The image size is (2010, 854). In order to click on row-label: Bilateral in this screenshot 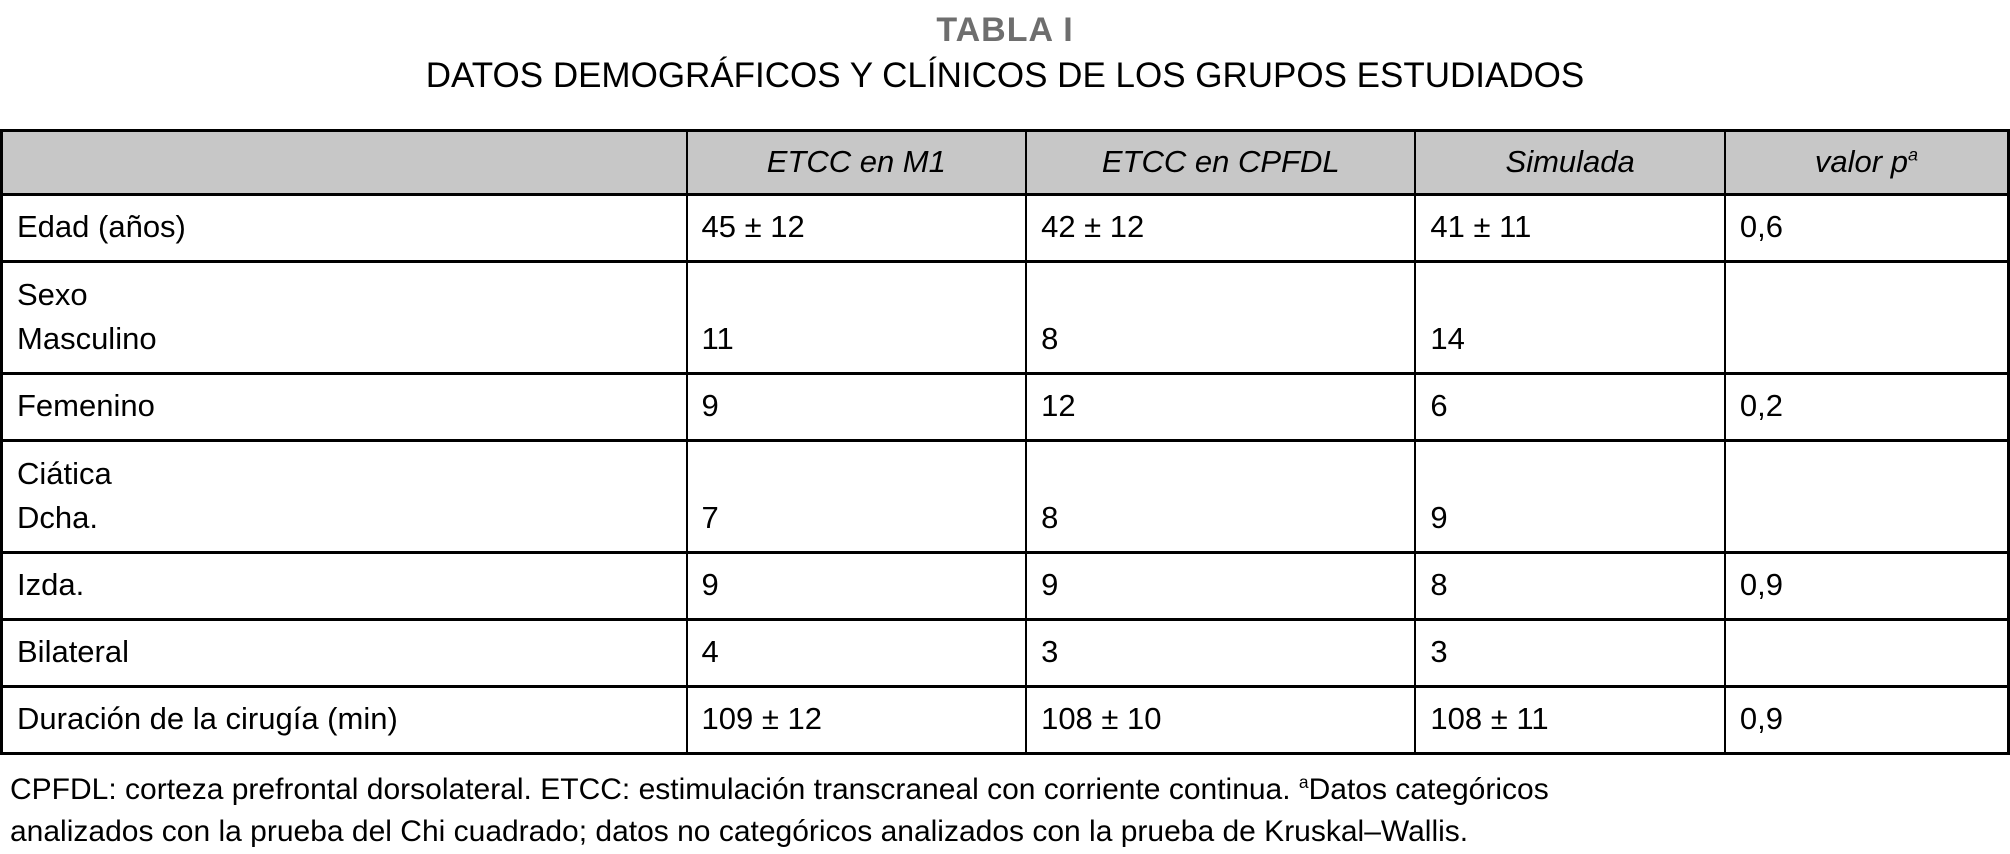, I will do `click(344, 652)`.